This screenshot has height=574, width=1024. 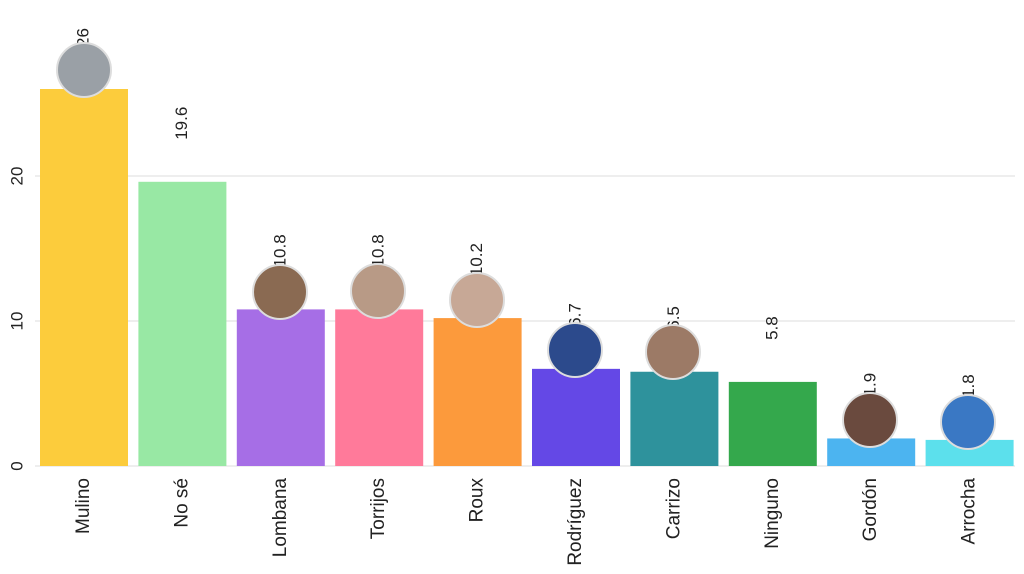 I want to click on x-tick-label: Mulino, so click(x=83, y=506).